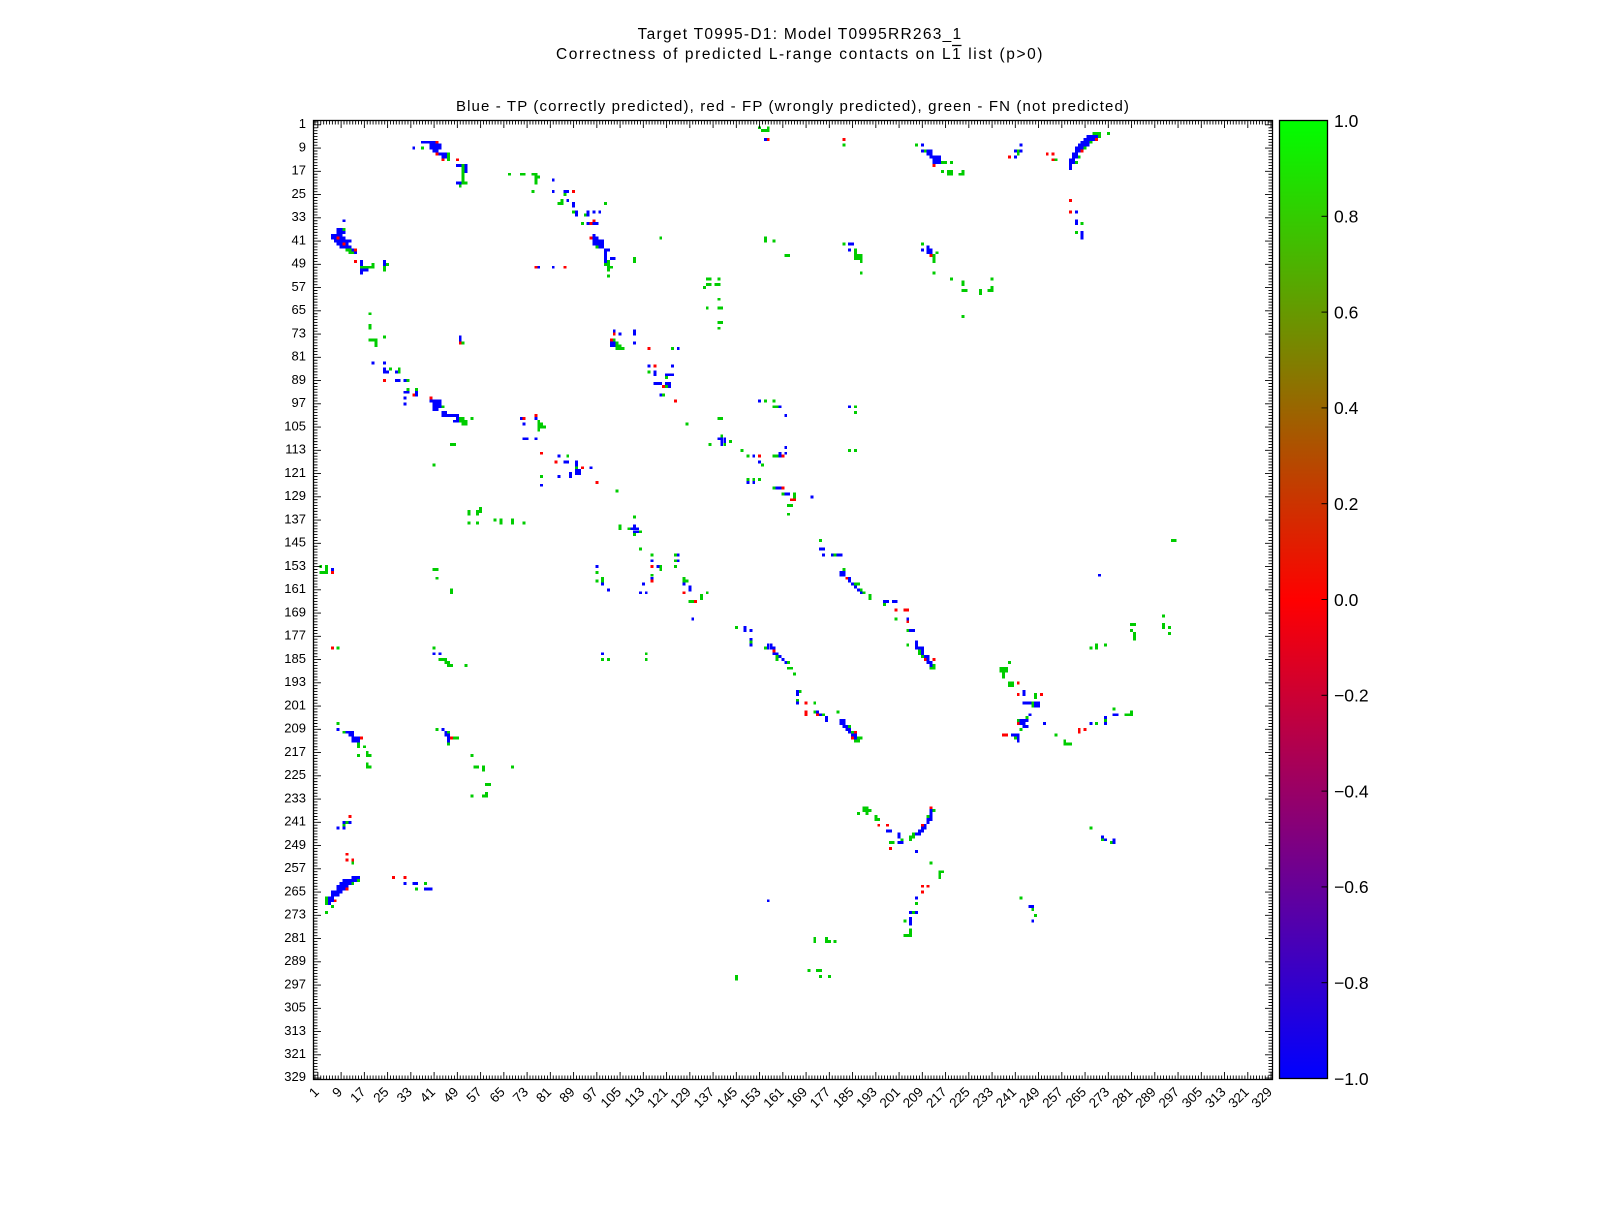 The width and height of the screenshot is (1600, 1205). I want to click on svg-text: 89, so click(299, 379).